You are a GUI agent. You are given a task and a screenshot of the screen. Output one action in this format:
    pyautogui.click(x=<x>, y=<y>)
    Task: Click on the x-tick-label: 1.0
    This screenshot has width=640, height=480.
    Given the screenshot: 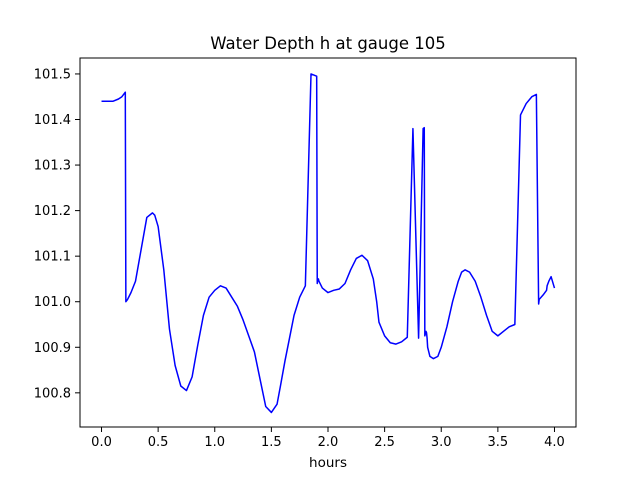 What is the action you would take?
    pyautogui.click(x=214, y=442)
    